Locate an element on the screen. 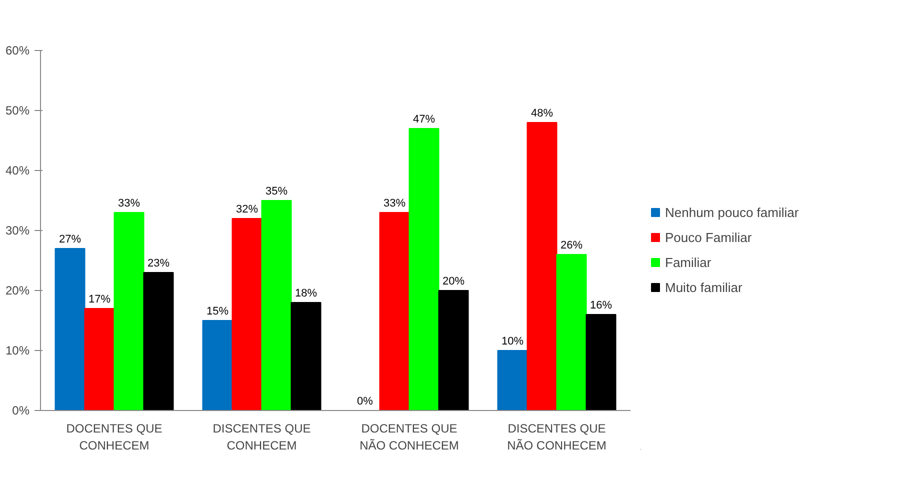 Image resolution: width=910 pixels, height=499 pixels. legend-label: Muito familiar is located at coordinates (703, 287).